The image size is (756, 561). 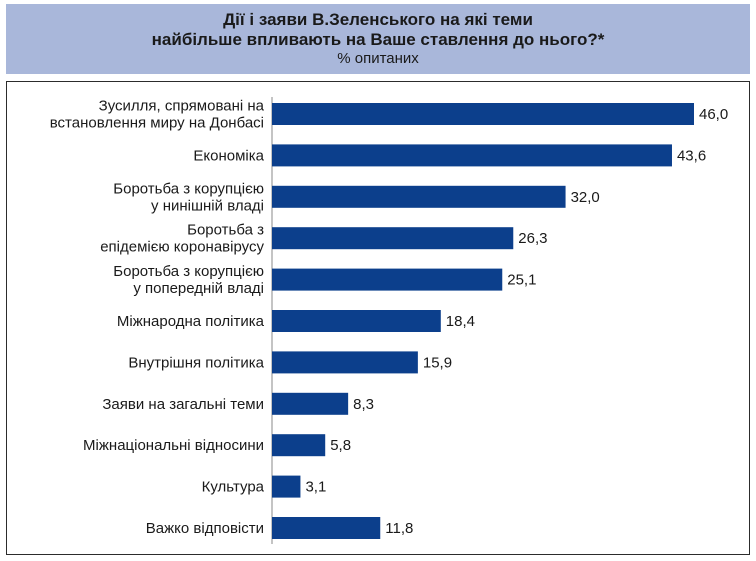 What do you see at coordinates (691, 155) in the screenshot?
I see `value-label: 43,6` at bounding box center [691, 155].